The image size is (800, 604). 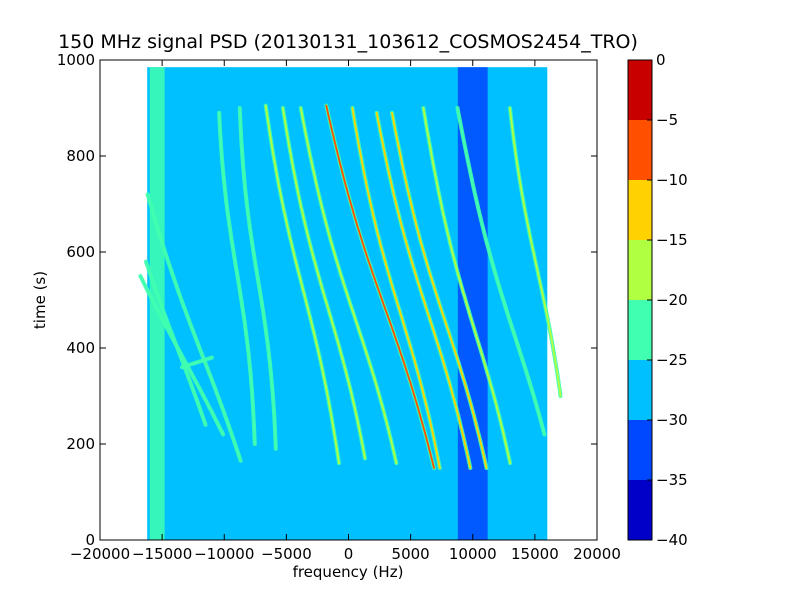 What do you see at coordinates (348, 572) in the screenshot?
I see `x-axis-label: frequency (Hz)` at bounding box center [348, 572].